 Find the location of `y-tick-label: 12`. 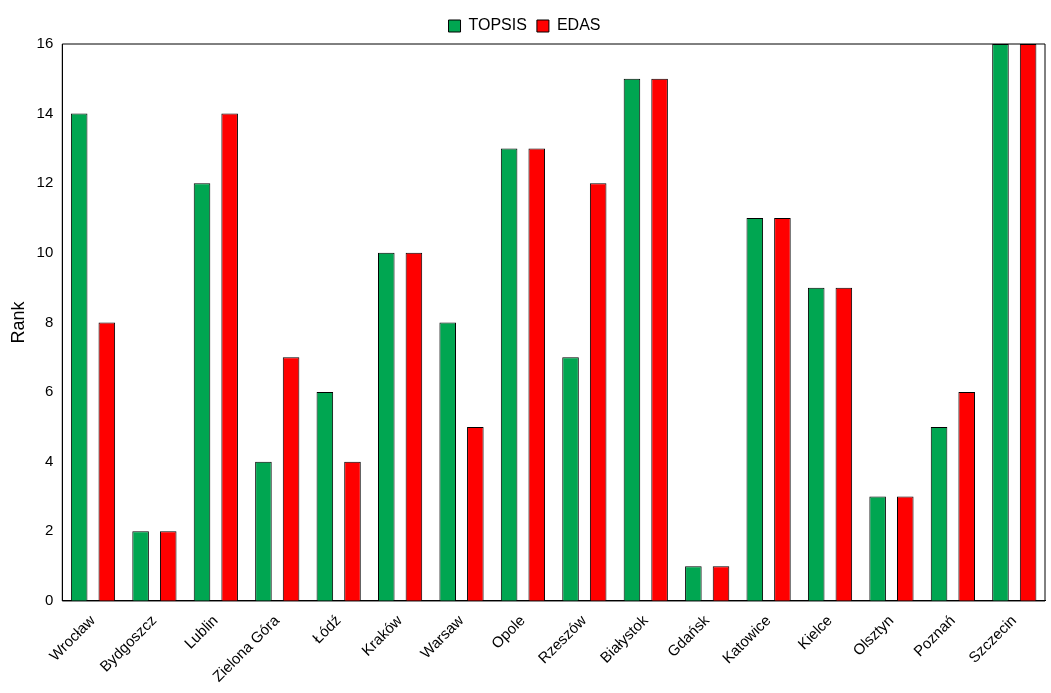

y-tick-label: 12 is located at coordinates (45, 182).